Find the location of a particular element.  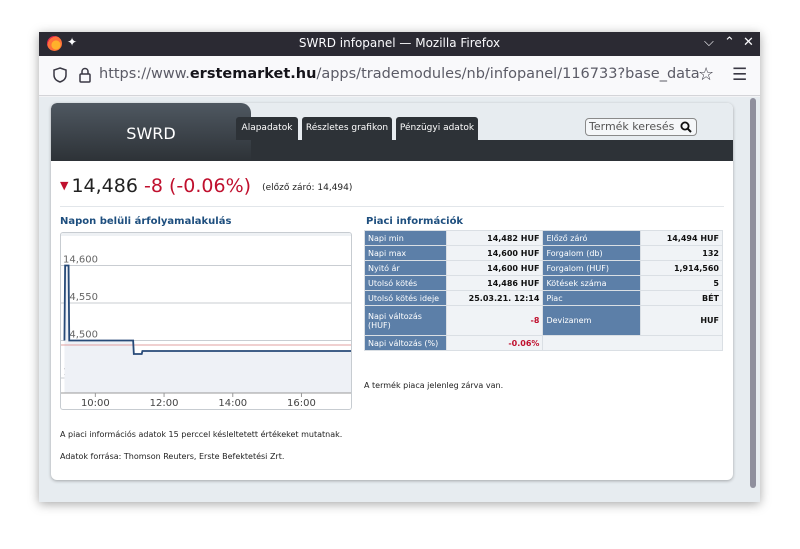

info-label: Kötések száma is located at coordinates (592, 283).